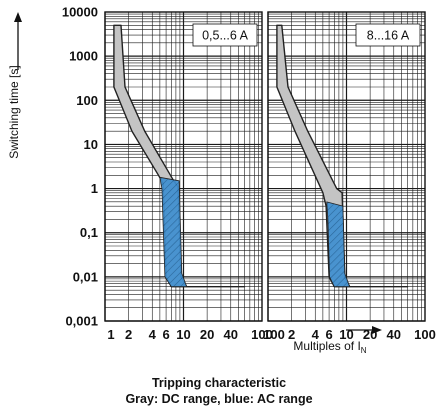 This screenshot has height=415, width=438. I want to click on y-tick-label: 10000, so click(80, 12).